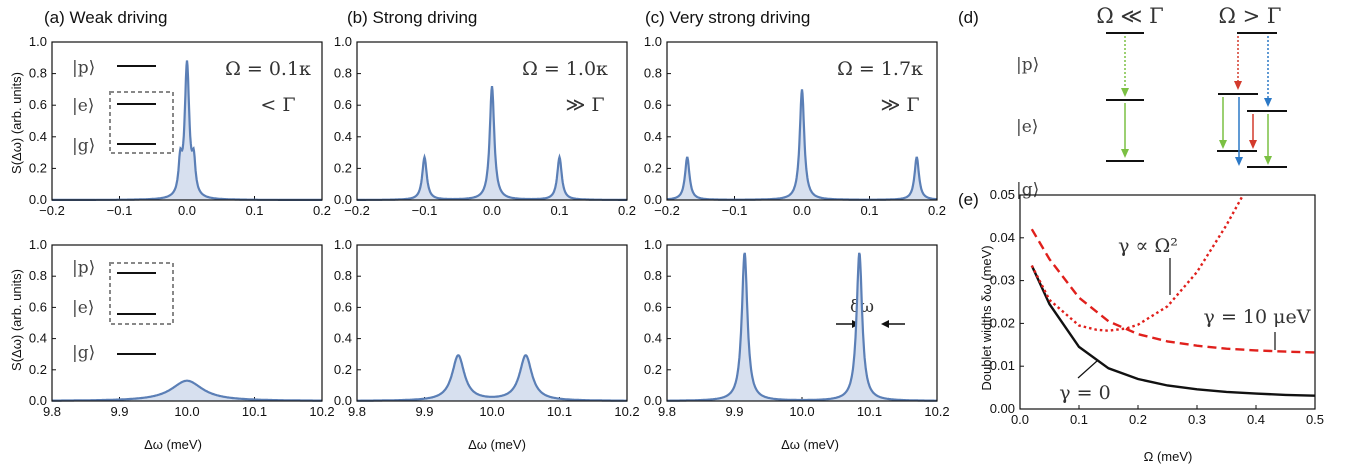  Describe the element at coordinates (123, 310) in the screenshot. I see `panel-a-bottom-annotations: |p⟩ |e⟩ |g⟩` at that location.